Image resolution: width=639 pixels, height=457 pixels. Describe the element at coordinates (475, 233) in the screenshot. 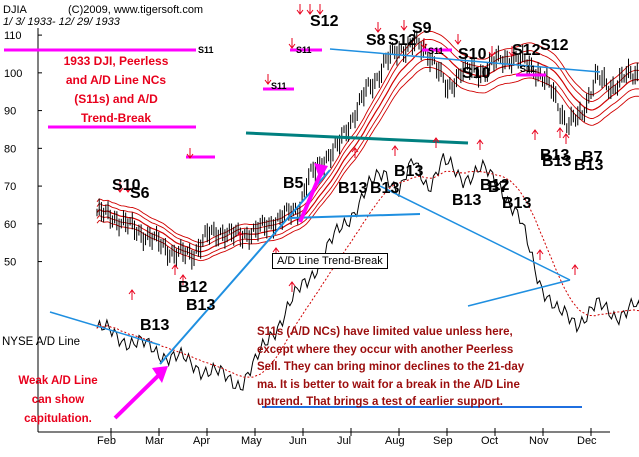

I see `ad-downtrend-line` at that location.